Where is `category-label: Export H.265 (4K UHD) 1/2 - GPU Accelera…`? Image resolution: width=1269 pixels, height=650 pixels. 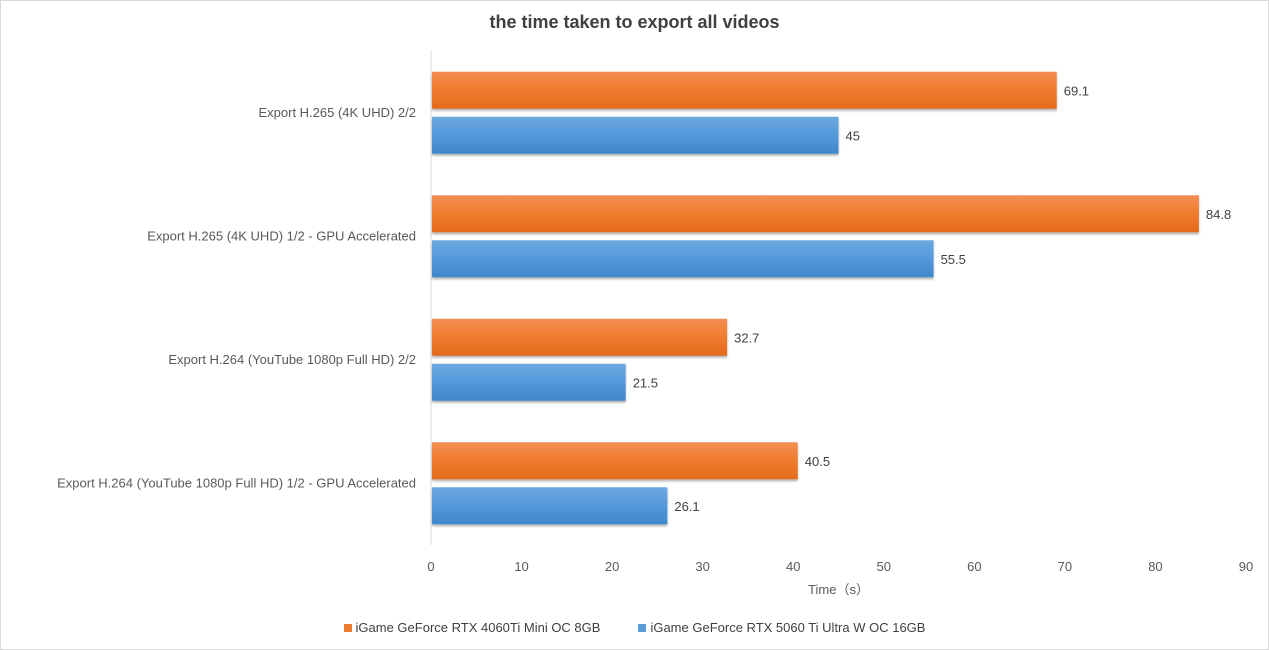 category-label: Export H.265 (4K UHD) 1/2 - GPU Accelera… is located at coordinates (281, 235).